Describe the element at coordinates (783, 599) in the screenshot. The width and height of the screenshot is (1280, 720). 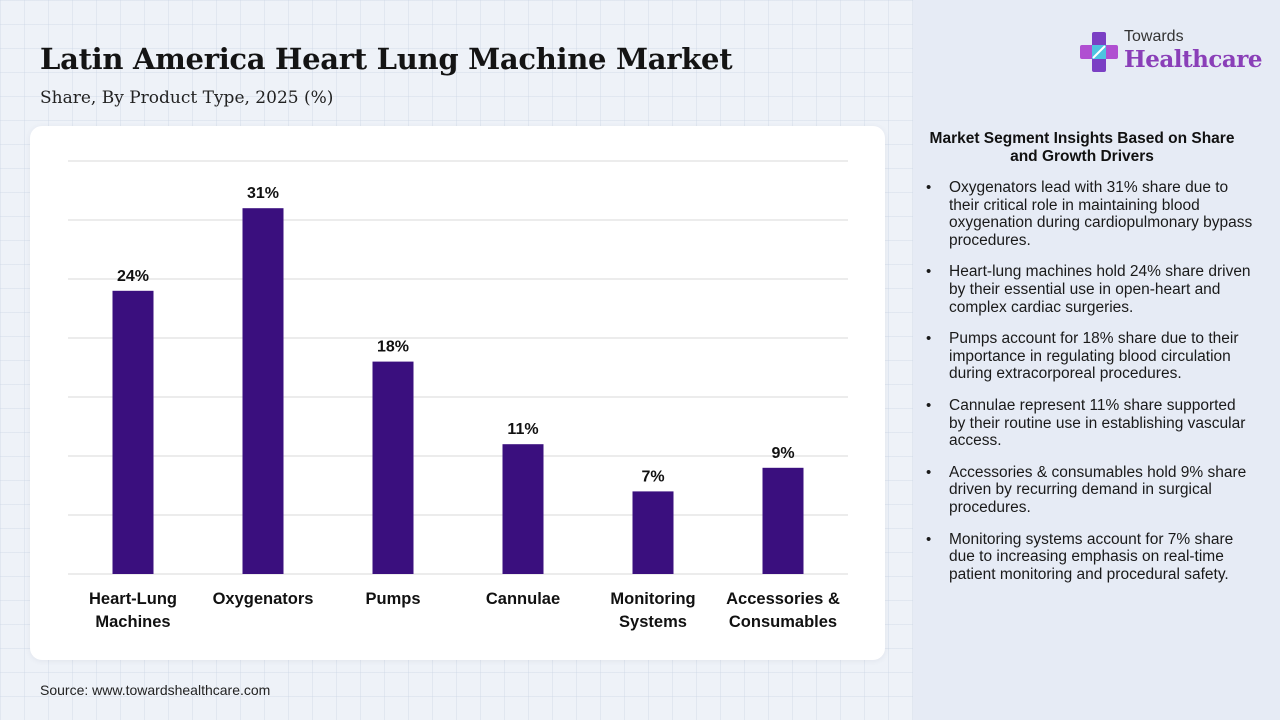
I see `x-tick-label: Accessories &` at that location.